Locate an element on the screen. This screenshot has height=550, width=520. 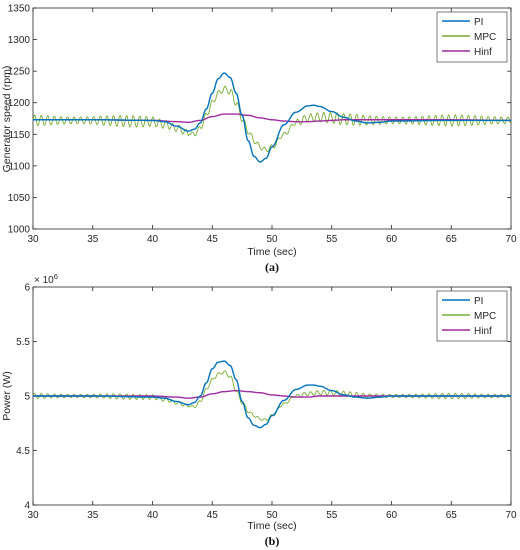
chart-a-legend: PI MPC Hinf is located at coordinates (472, 37).